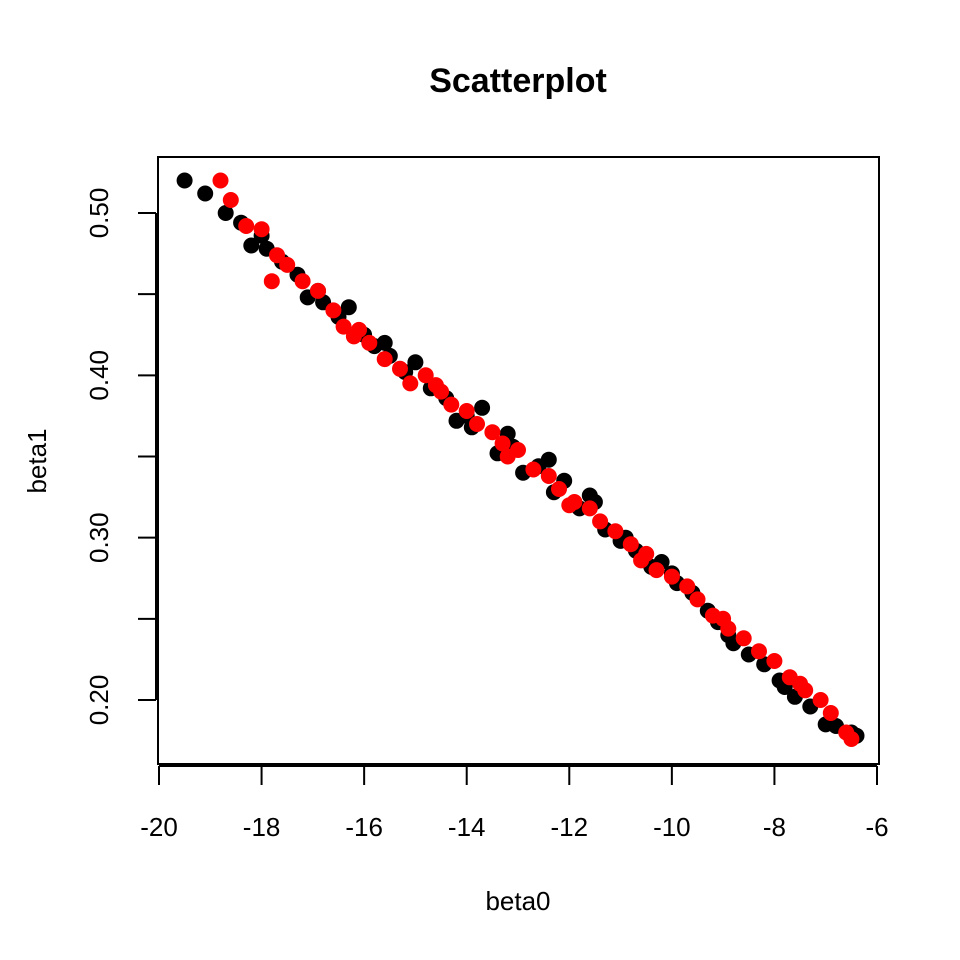 The width and height of the screenshot is (960, 960). Describe the element at coordinates (518, 81) in the screenshot. I see `chart-title: Scatterplot` at that location.